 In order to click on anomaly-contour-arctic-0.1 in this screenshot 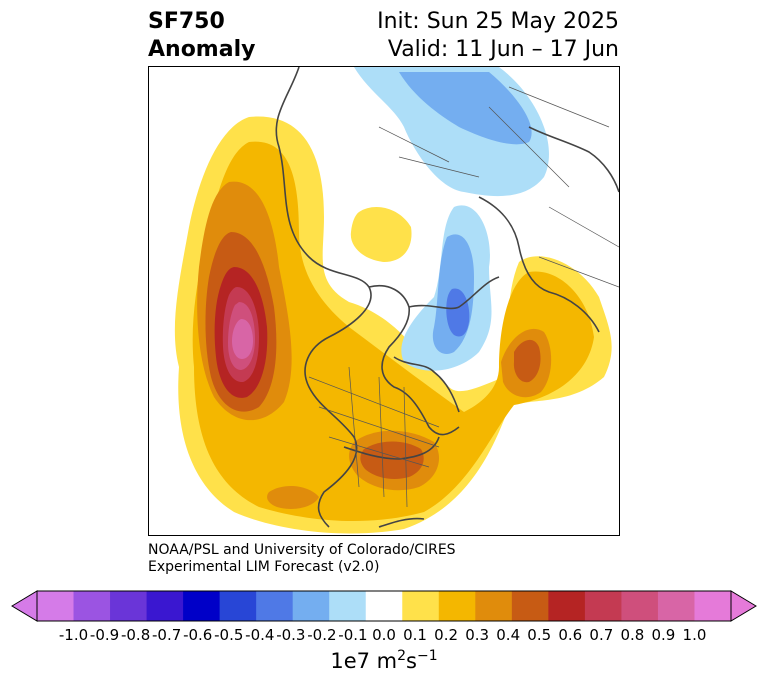, I will do `click(381, 234)`.